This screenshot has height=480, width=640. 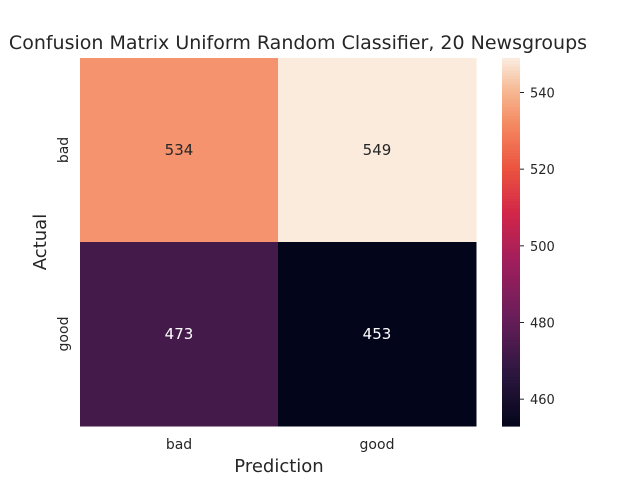 What do you see at coordinates (64, 150) in the screenshot?
I see `y-tick-label: bad` at bounding box center [64, 150].